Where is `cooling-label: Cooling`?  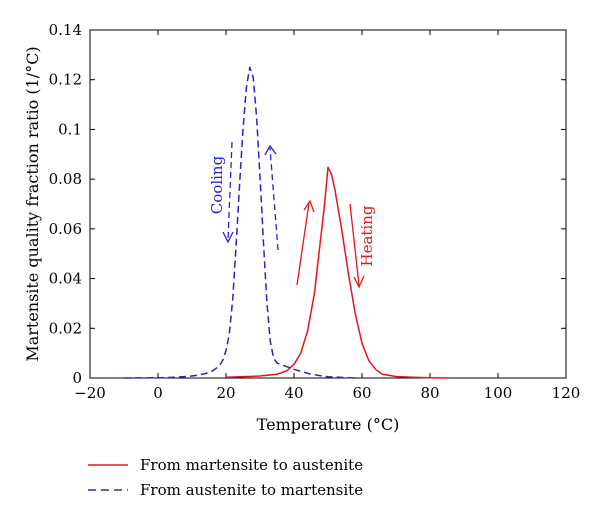
cooling-label: Cooling is located at coordinates (217, 184).